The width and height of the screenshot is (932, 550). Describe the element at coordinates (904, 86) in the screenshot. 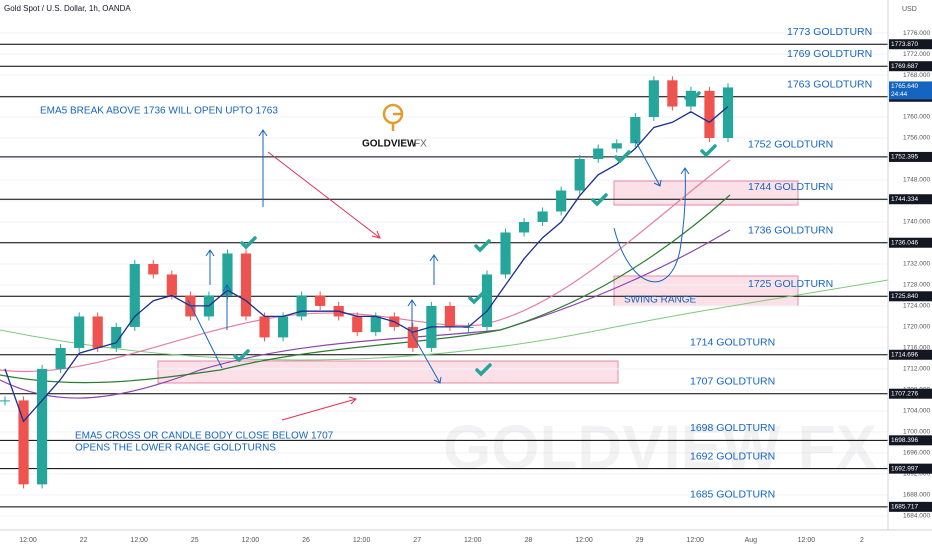

I see `current-price-label: 1765.640` at that location.